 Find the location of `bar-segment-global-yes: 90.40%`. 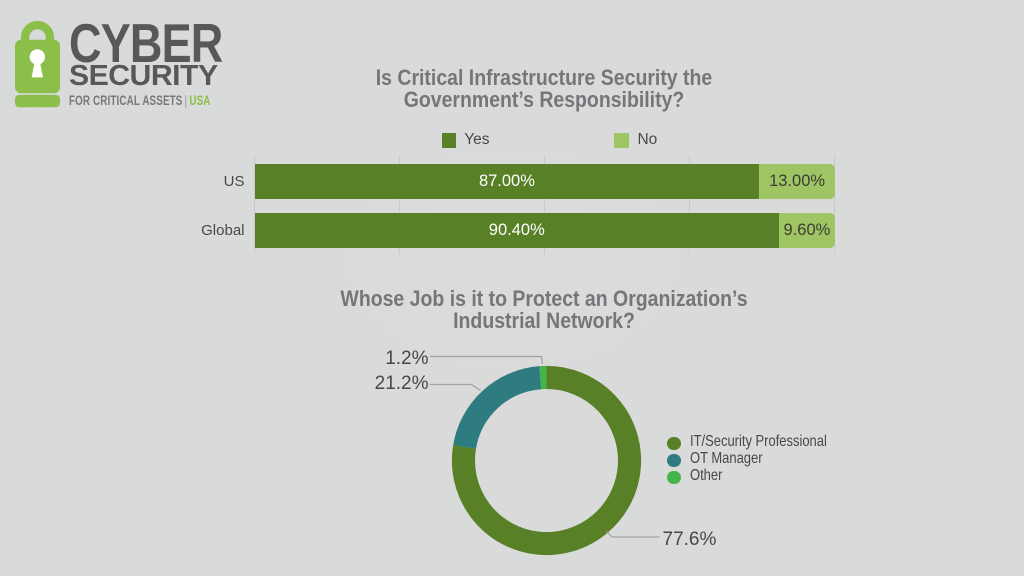

bar-segment-global-yes: 90.40% is located at coordinates (517, 230).